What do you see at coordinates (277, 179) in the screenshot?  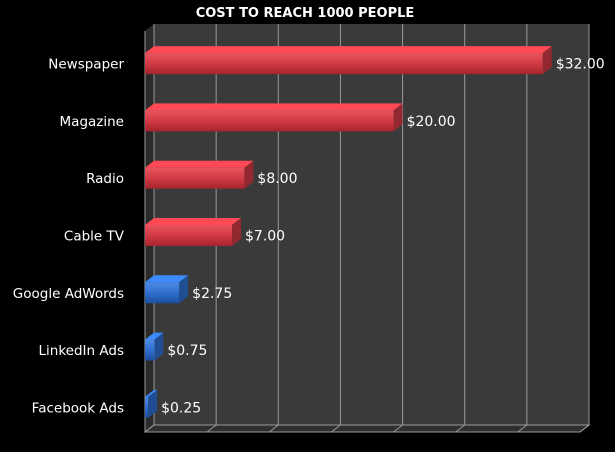 I see `data-label: $8.00` at bounding box center [277, 179].